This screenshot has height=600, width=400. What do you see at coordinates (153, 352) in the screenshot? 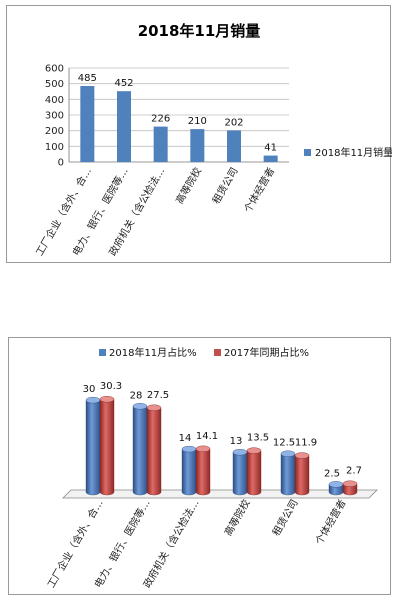
I see `legend-label-2018: 2018年11月占比%` at bounding box center [153, 352].